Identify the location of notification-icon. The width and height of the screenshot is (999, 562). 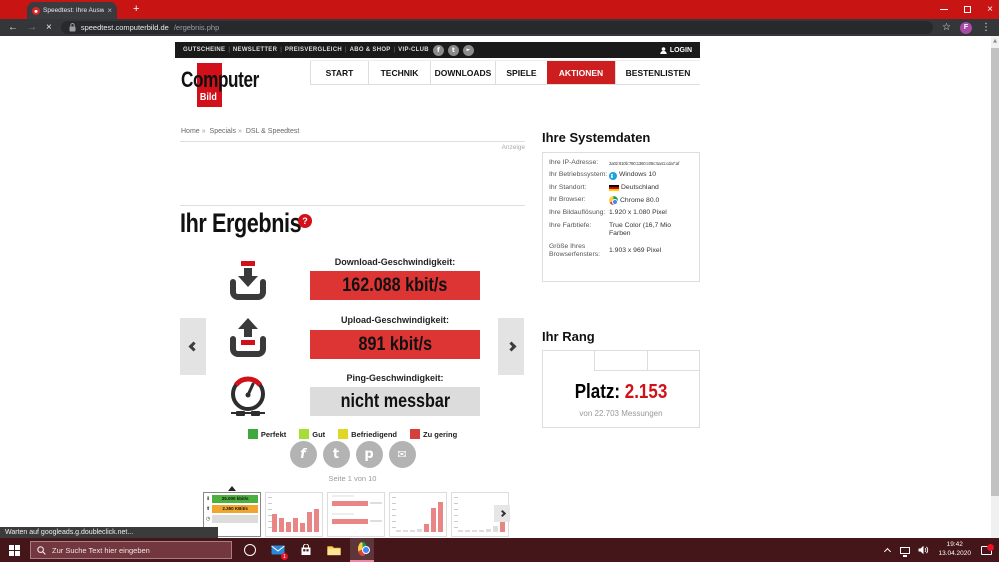
(987, 549).